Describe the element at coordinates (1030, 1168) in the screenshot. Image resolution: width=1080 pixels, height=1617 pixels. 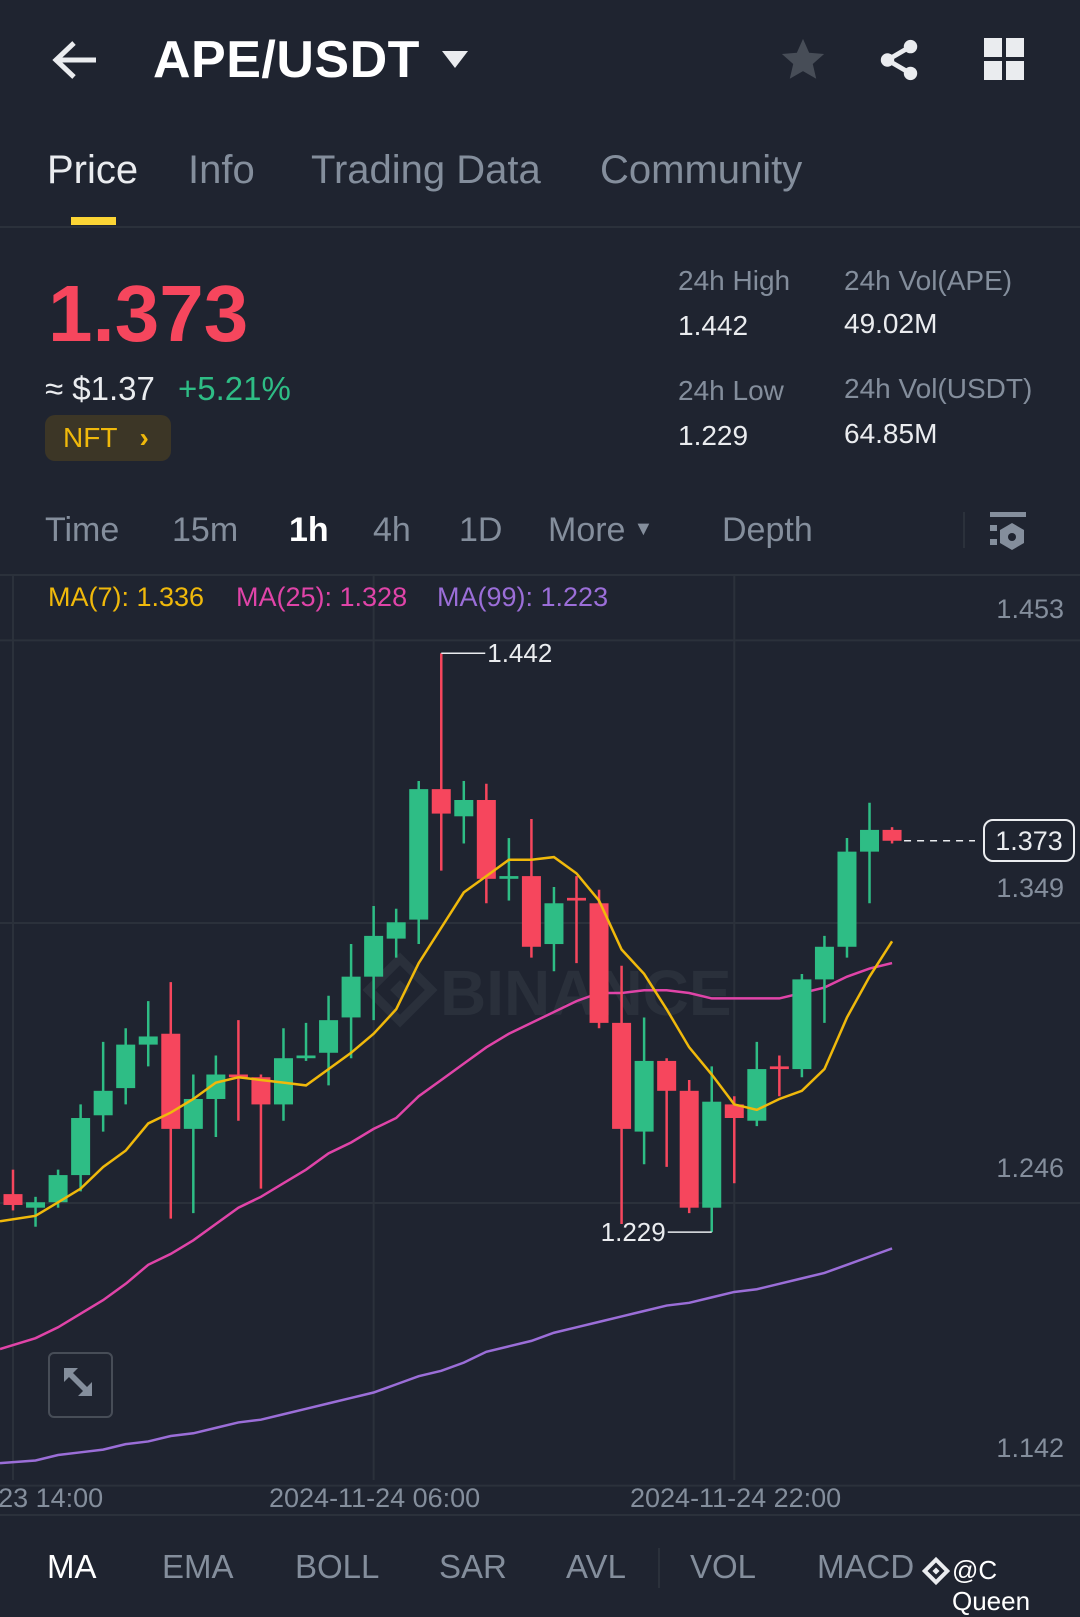
I see `y-tick-label: 1.246` at that location.